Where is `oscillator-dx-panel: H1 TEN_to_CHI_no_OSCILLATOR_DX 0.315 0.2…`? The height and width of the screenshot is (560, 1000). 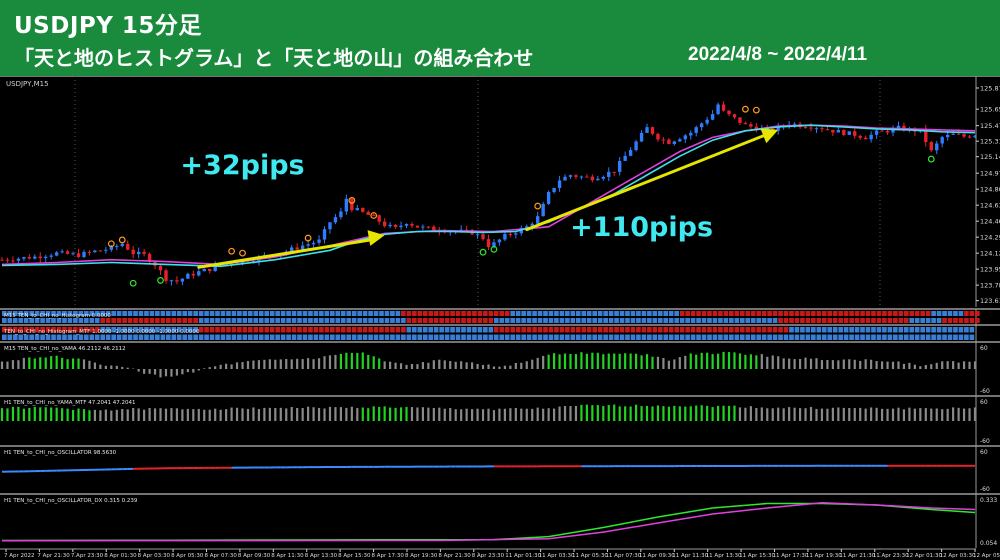
oscillator-dx-panel: H1 TEN_to_CHI_no_OSCILLATOR_DX 0.315 0.2… is located at coordinates (500, 520).